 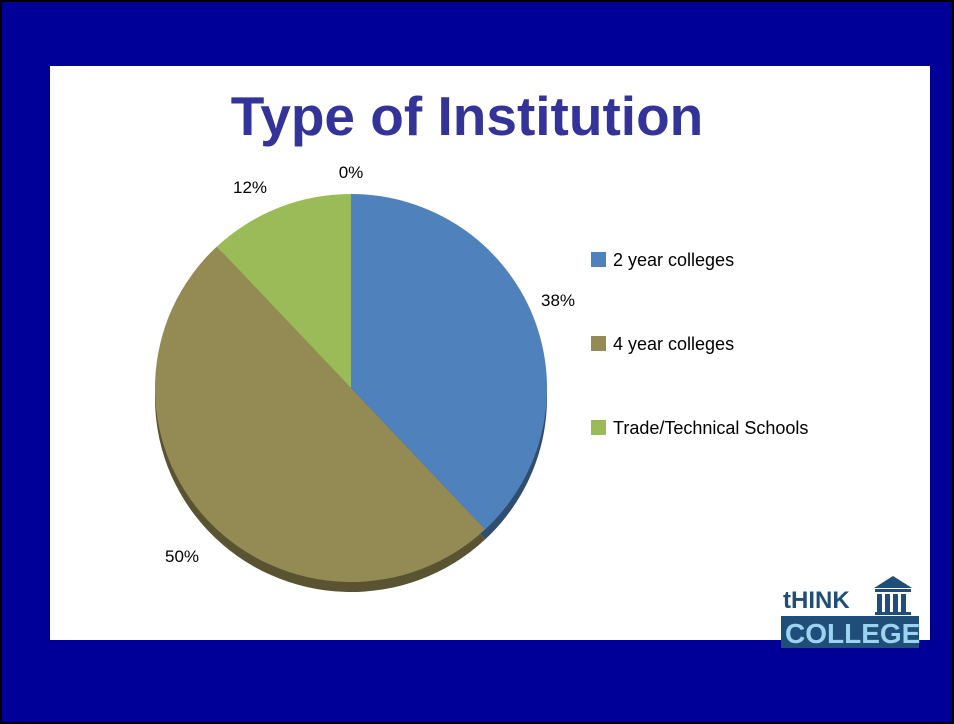 I want to click on chart-title: Type of Institution, so click(x=467, y=116).